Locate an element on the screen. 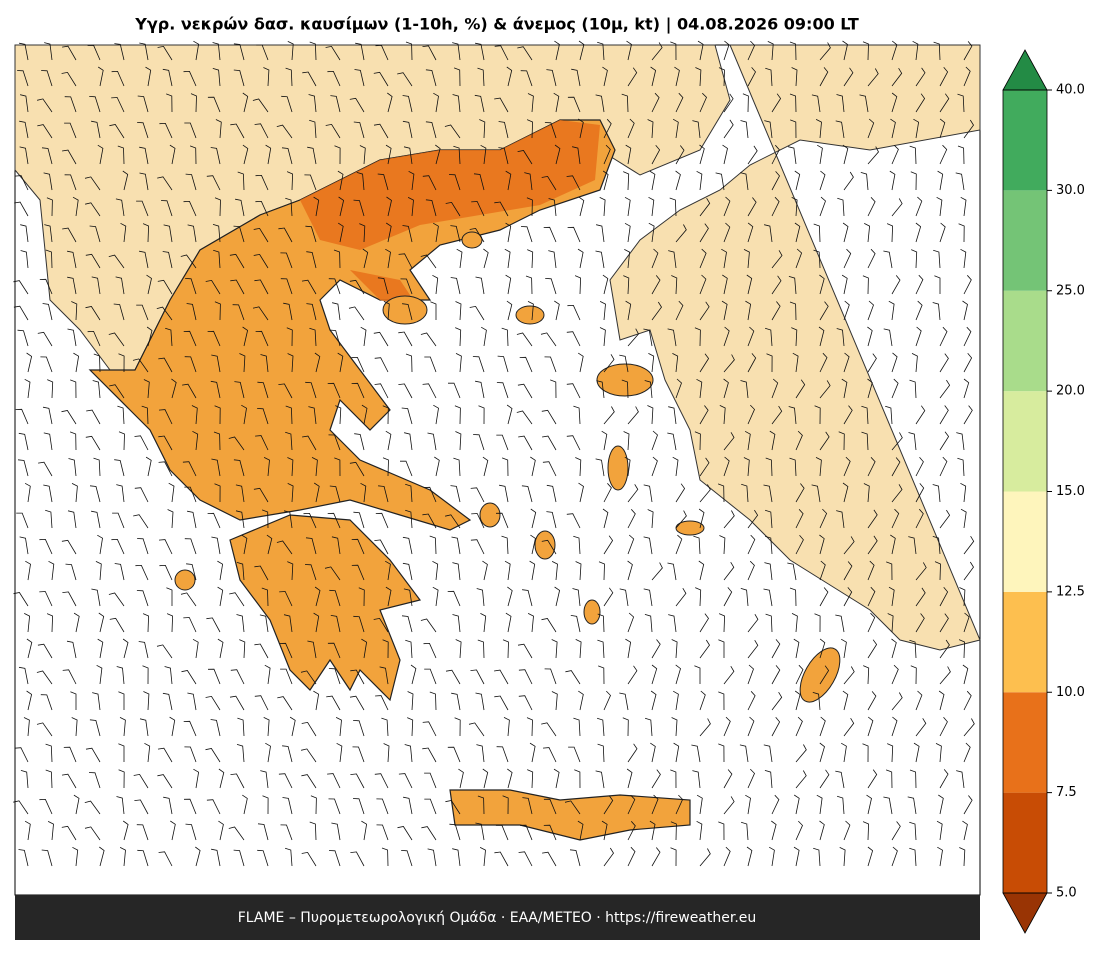 Image resolution: width=1114 pixels, height=955 pixels. colorbar-tick-label: 10.0 is located at coordinates (1070, 692).